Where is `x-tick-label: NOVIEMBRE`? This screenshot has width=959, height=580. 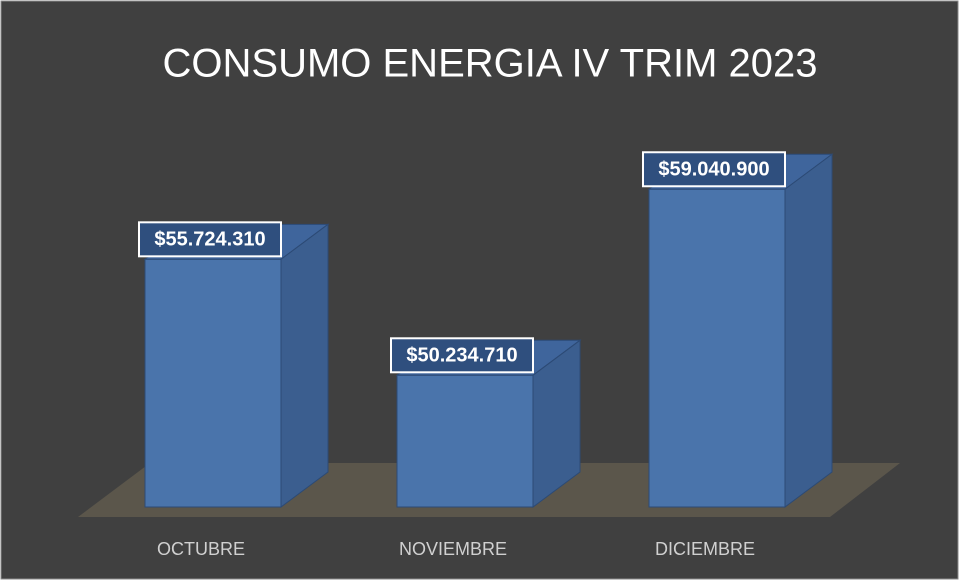
x-tick-label: NOVIEMBRE is located at coordinates (453, 549).